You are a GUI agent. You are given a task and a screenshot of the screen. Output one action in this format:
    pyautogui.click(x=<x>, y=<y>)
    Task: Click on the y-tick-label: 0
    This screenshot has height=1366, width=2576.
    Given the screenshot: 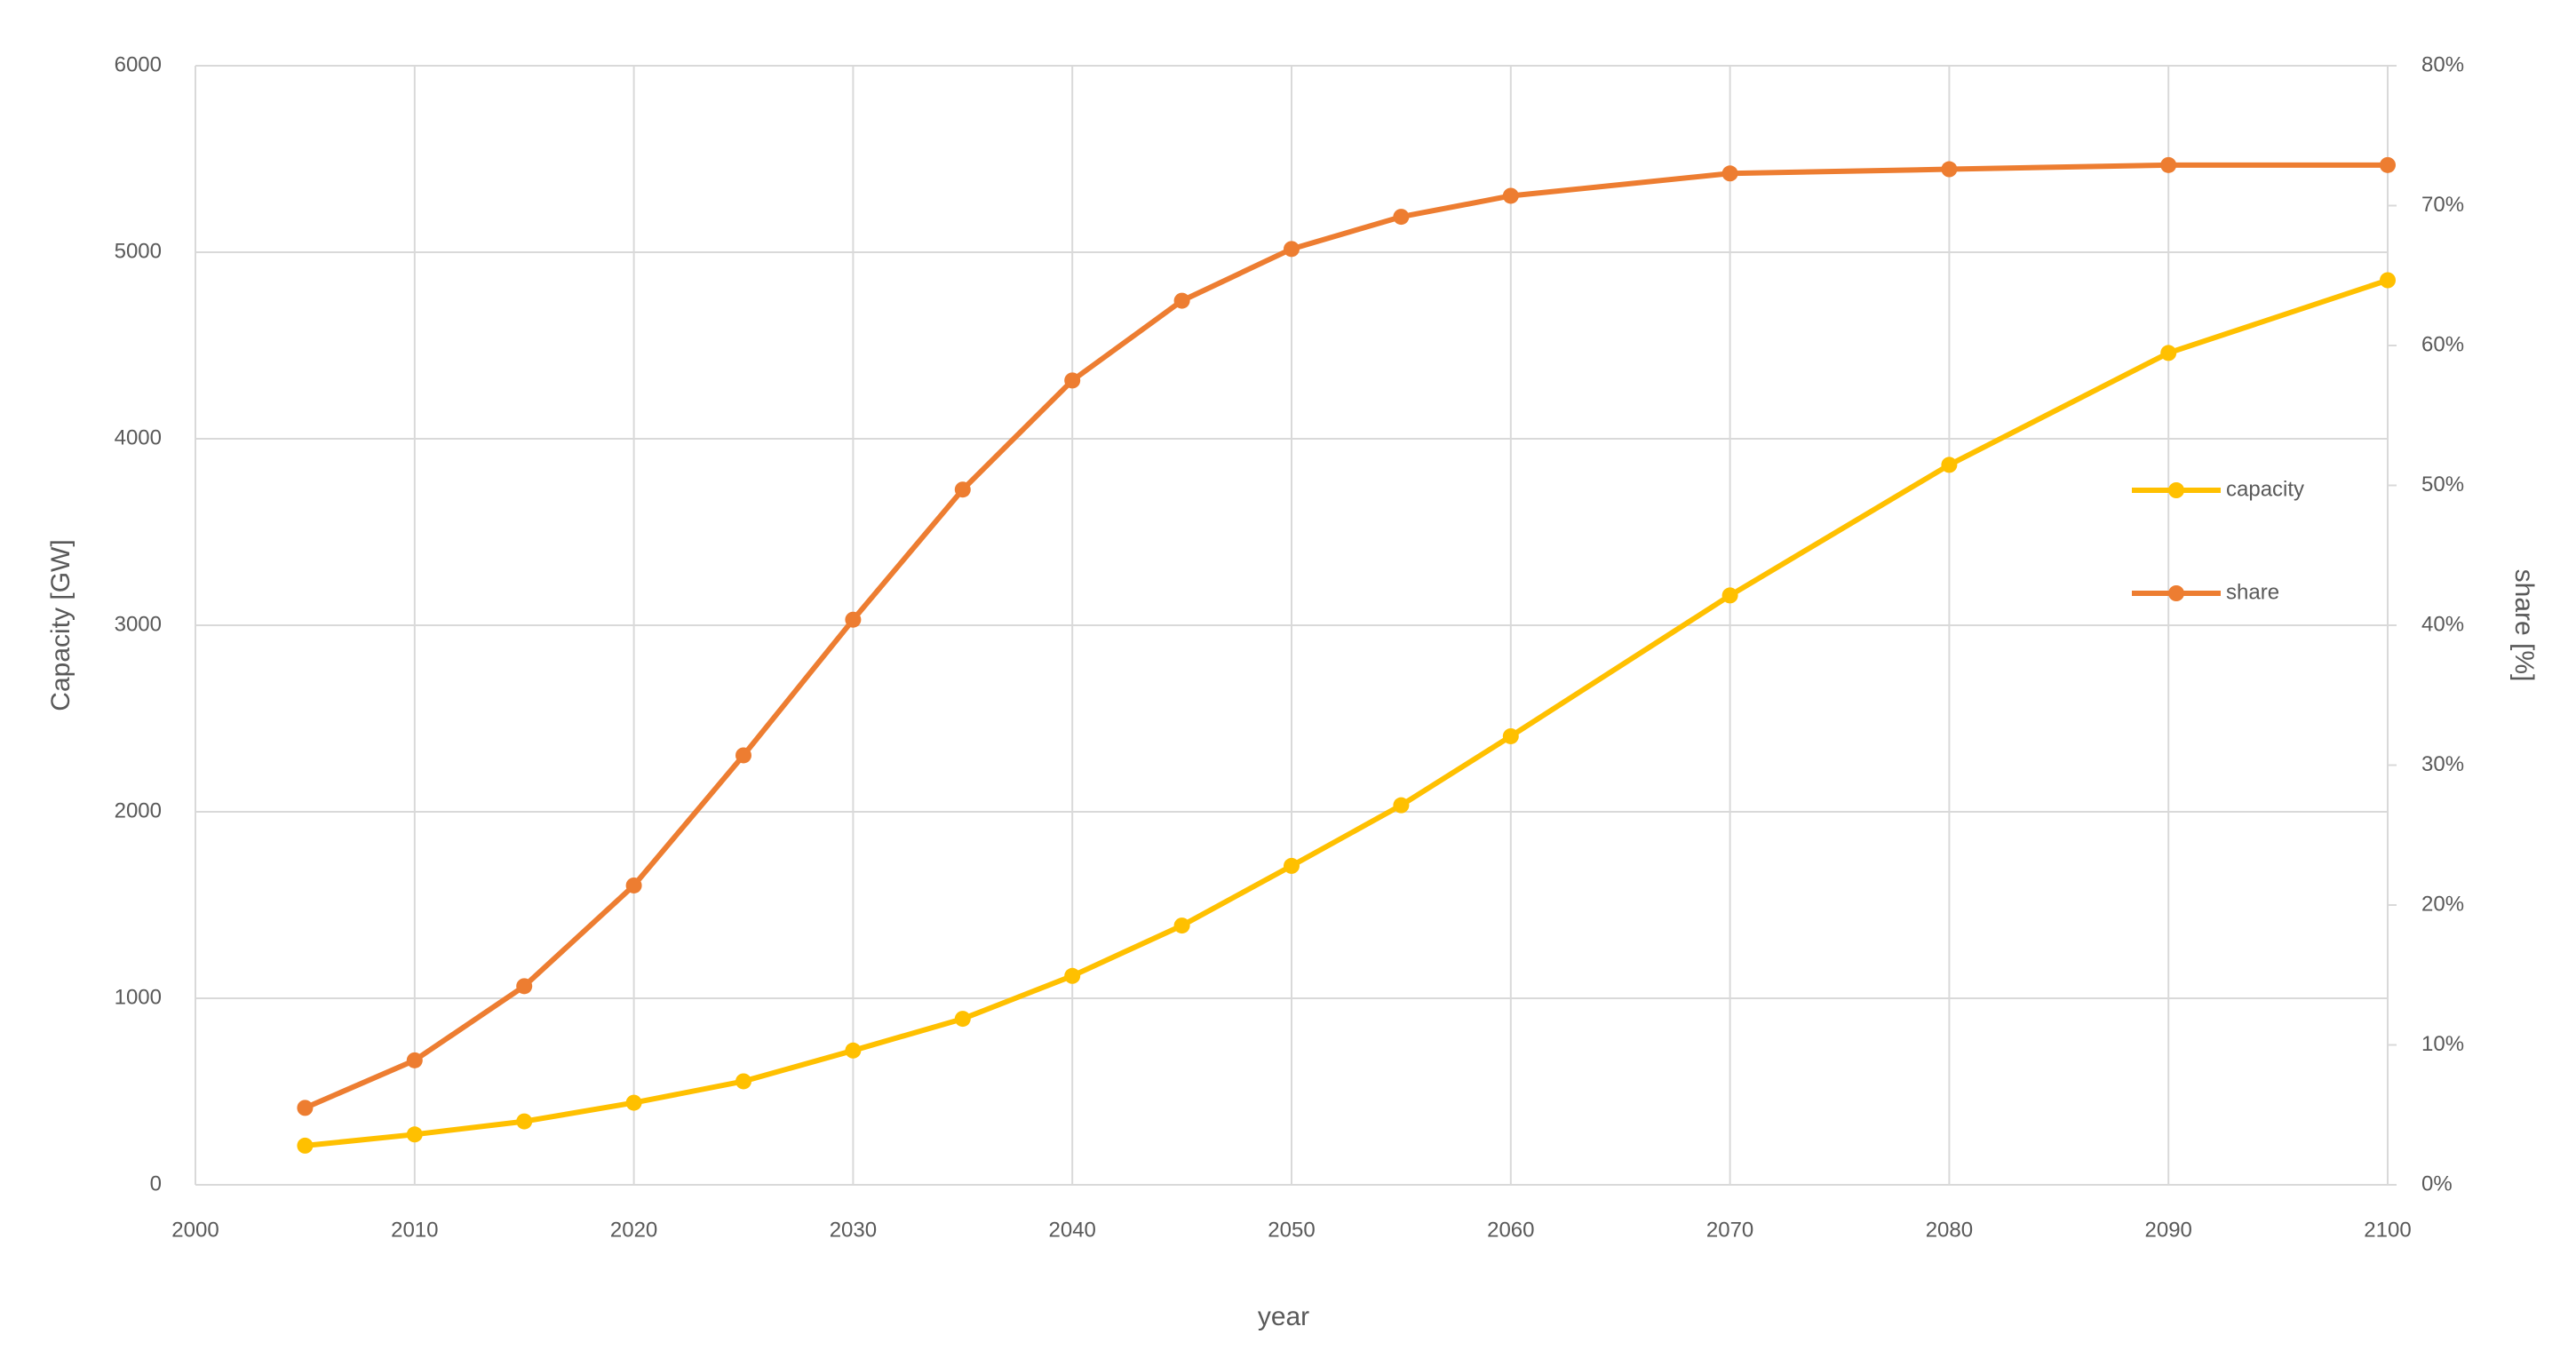 What is the action you would take?
    pyautogui.click(x=156, y=1183)
    